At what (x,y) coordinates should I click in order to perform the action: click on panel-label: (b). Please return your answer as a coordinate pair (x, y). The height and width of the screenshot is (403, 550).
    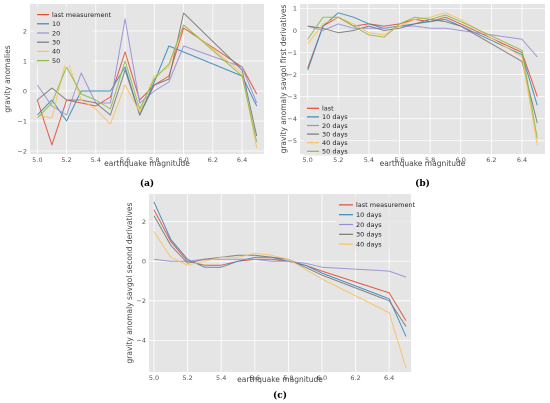
    Looking at the image, I should click on (422, 183).